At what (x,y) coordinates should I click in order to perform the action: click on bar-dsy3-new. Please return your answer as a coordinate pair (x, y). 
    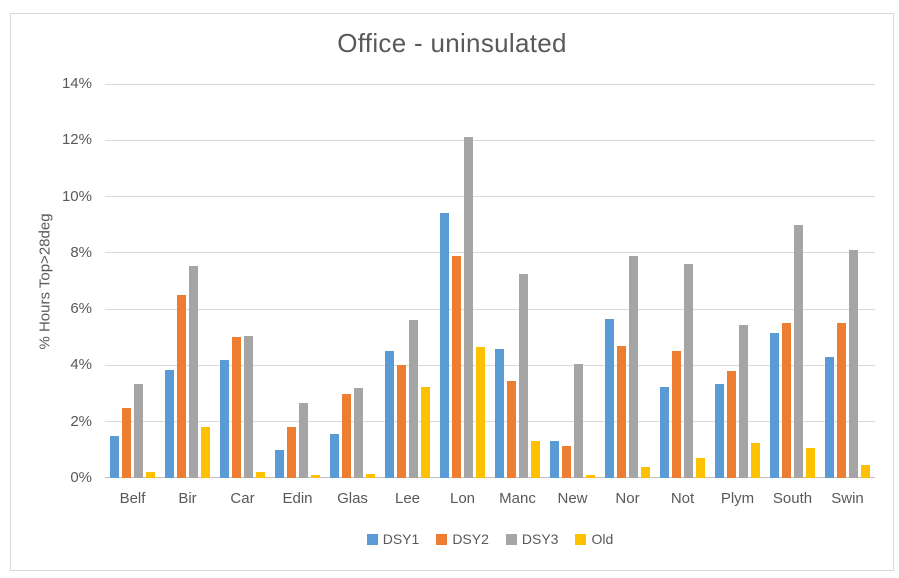
    Looking at the image, I should click on (578, 421).